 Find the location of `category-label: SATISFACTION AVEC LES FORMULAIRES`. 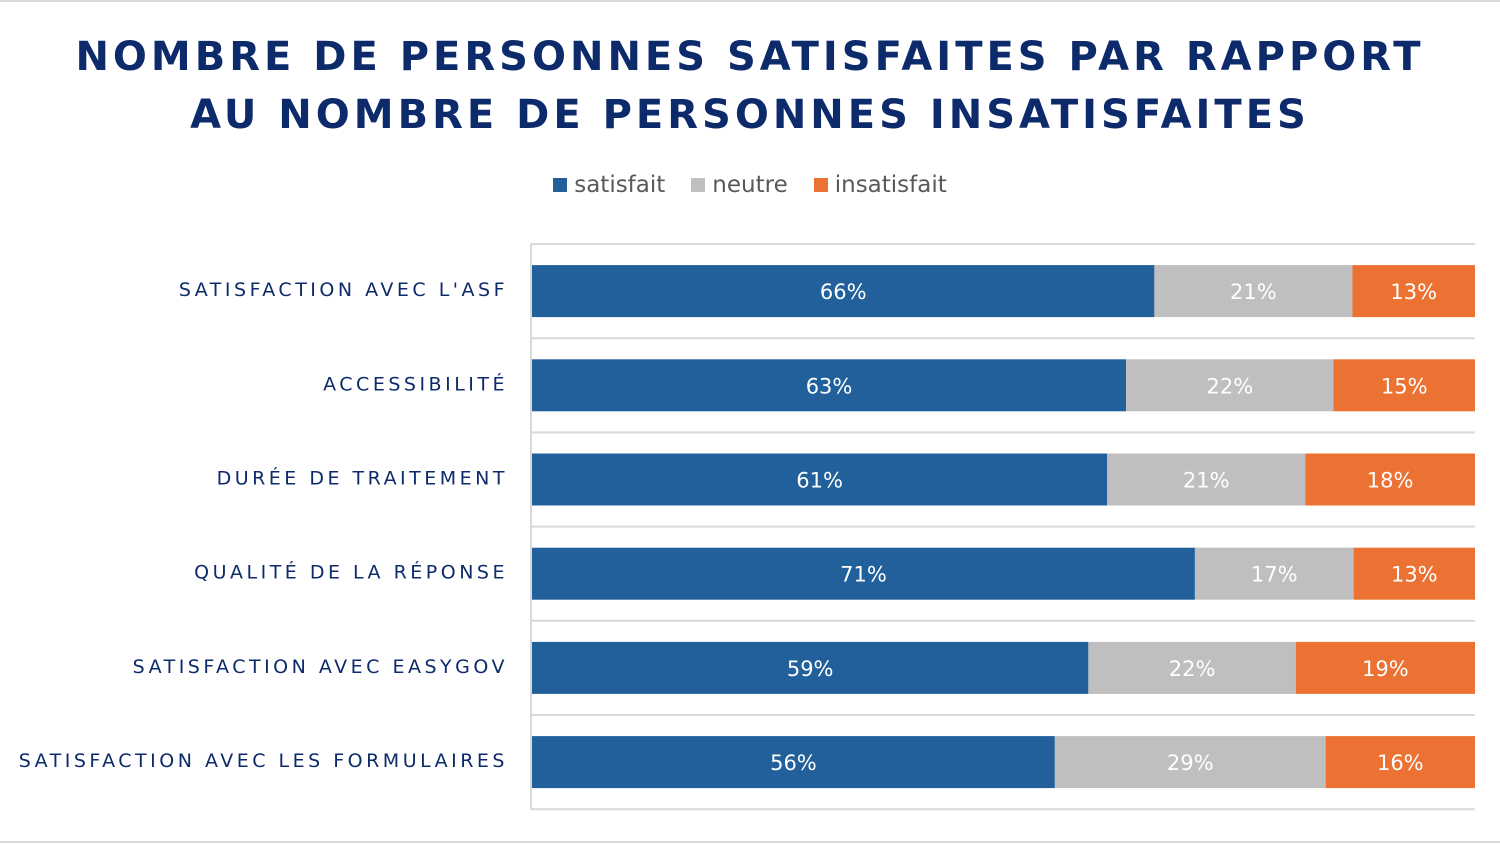

category-label: SATISFACTION AVEC LES FORMULAIRES is located at coordinates (263, 761).